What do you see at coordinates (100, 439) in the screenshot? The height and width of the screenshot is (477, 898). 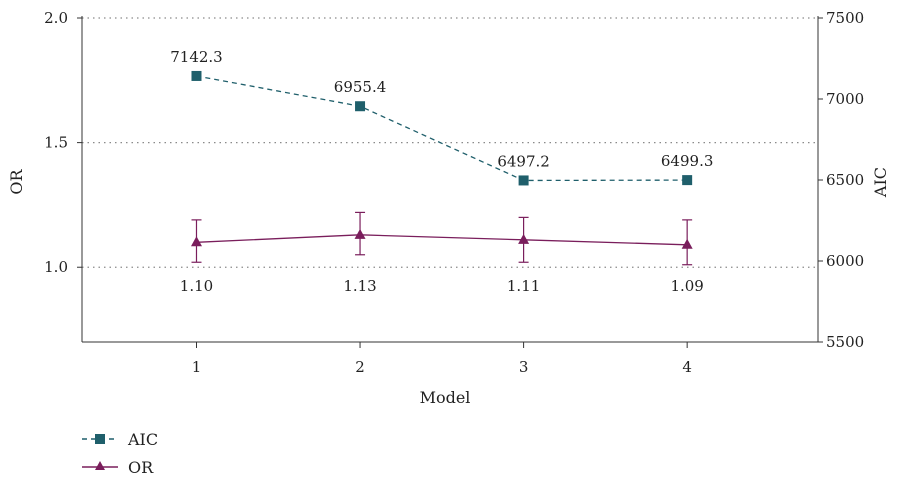 I see `legend-aic-marker` at bounding box center [100, 439].